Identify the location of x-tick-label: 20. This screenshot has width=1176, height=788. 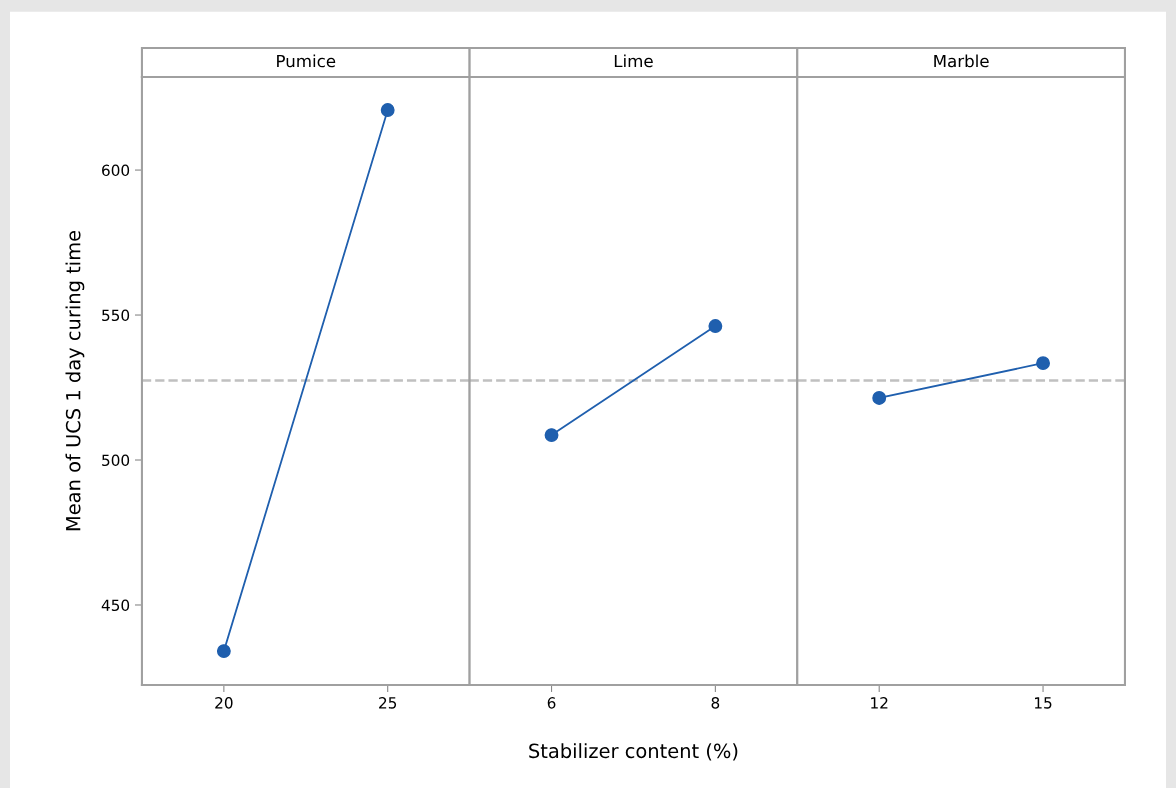
(224, 703).